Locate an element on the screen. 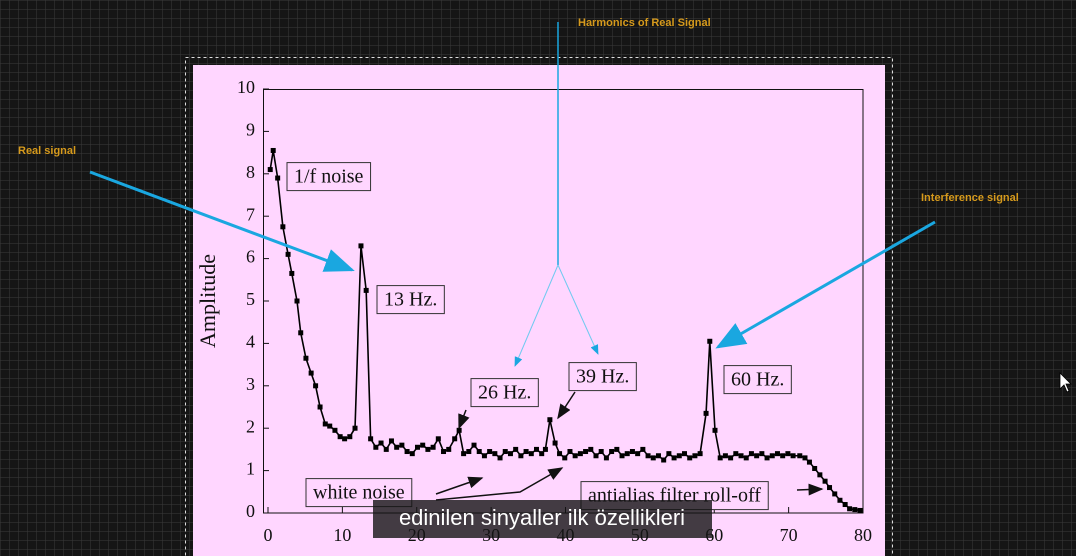  annotation: 39 Hz. is located at coordinates (602, 377).